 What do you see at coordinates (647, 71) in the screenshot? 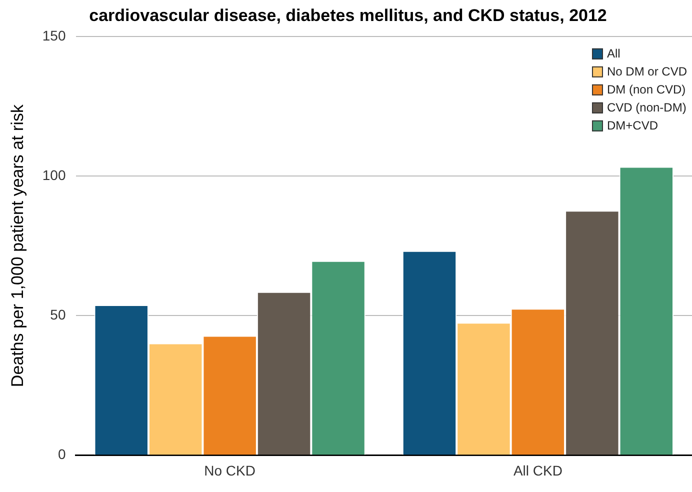
I see `legend-label: No DM or CVD` at bounding box center [647, 71].